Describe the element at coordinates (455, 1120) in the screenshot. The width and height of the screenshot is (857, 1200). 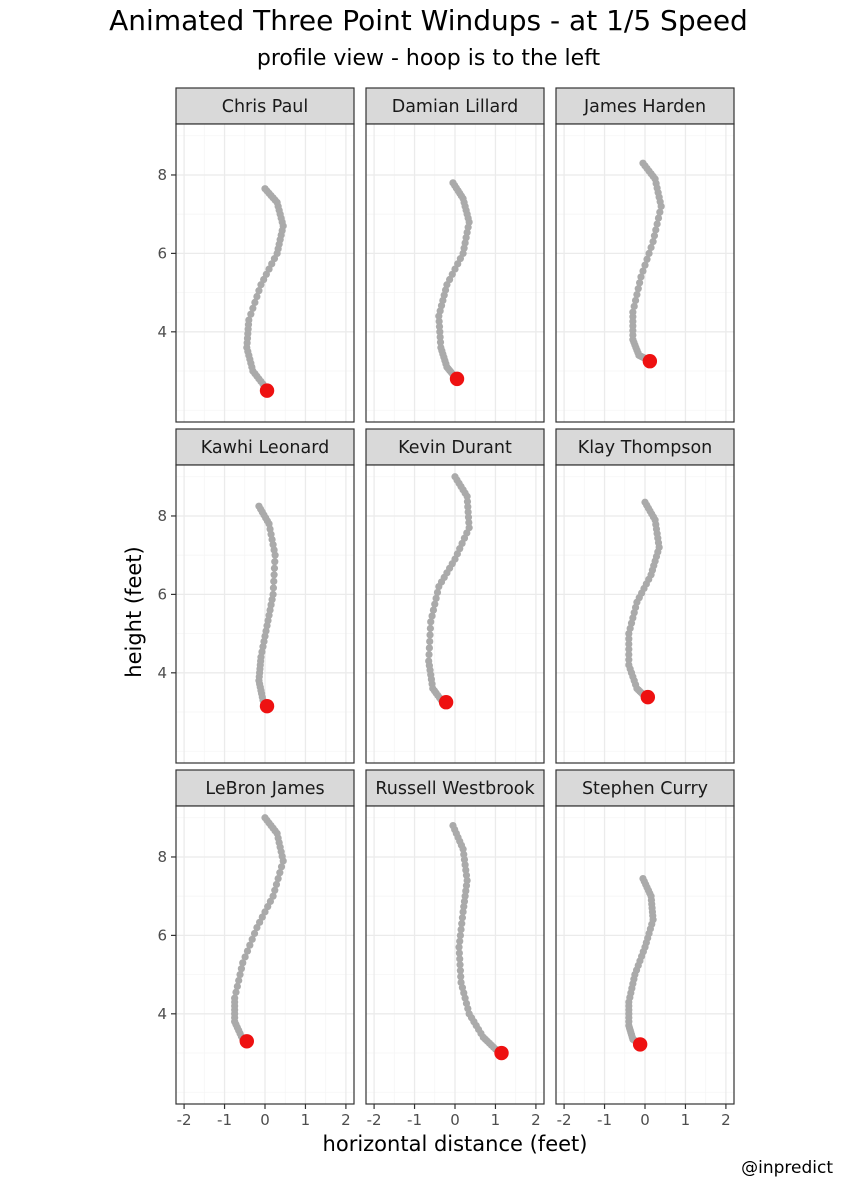
I see `x-tick-label: 0` at that location.